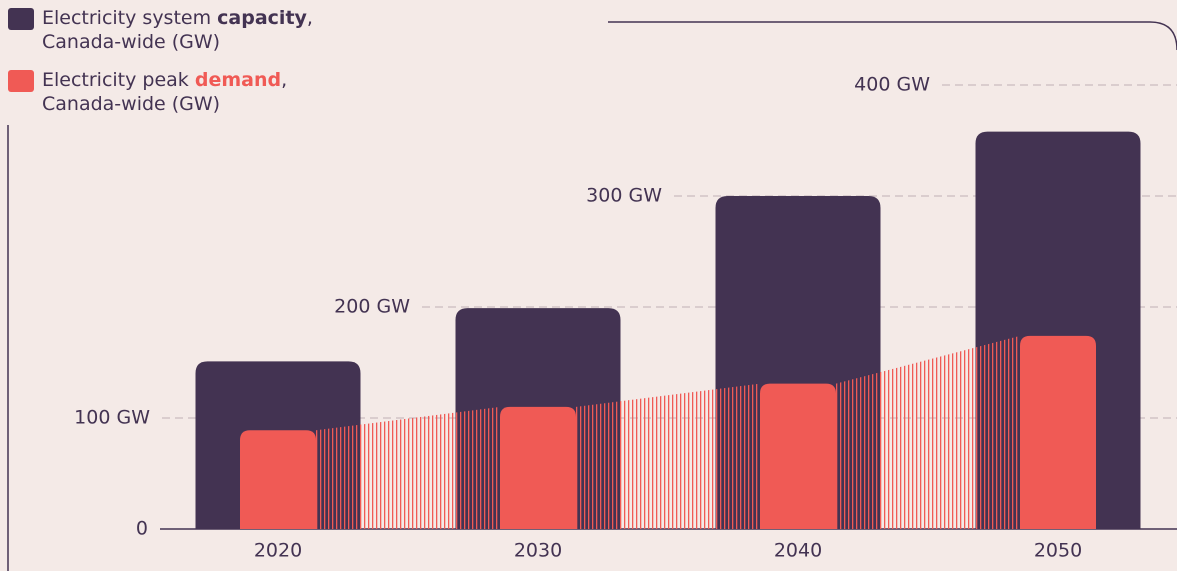 Image resolution: width=1177 pixels, height=571 pixels. What do you see at coordinates (142, 529) in the screenshot?
I see `y-tick-label: 0` at bounding box center [142, 529].